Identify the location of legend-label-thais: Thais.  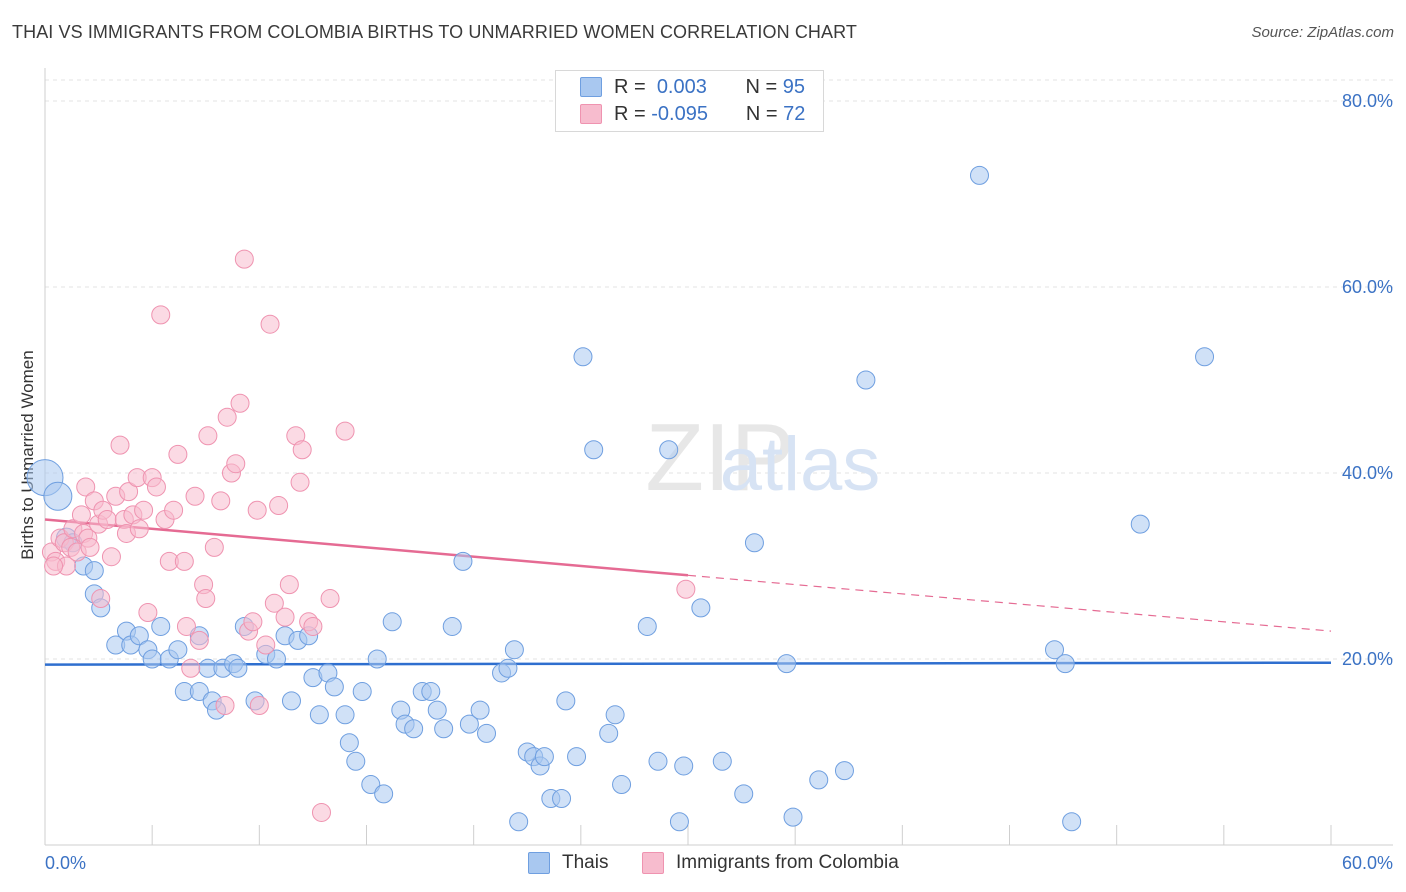
(585, 862).